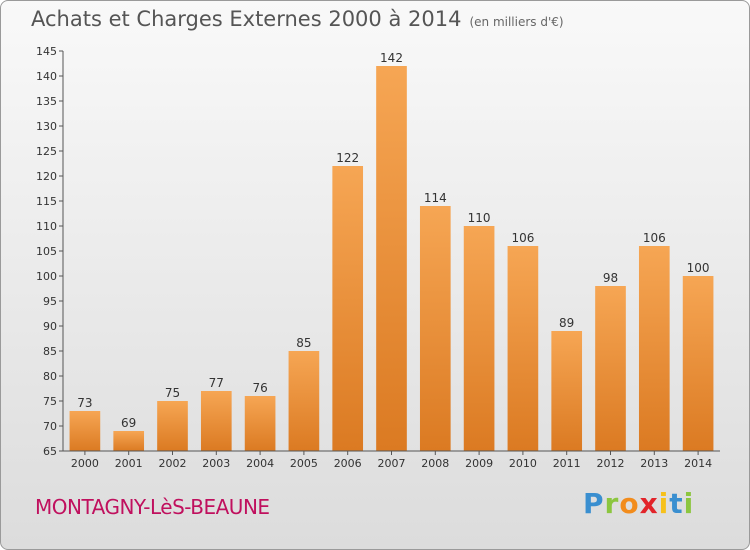 The height and width of the screenshot is (550, 750). I want to click on bar-value-label: 73, so click(84, 403).